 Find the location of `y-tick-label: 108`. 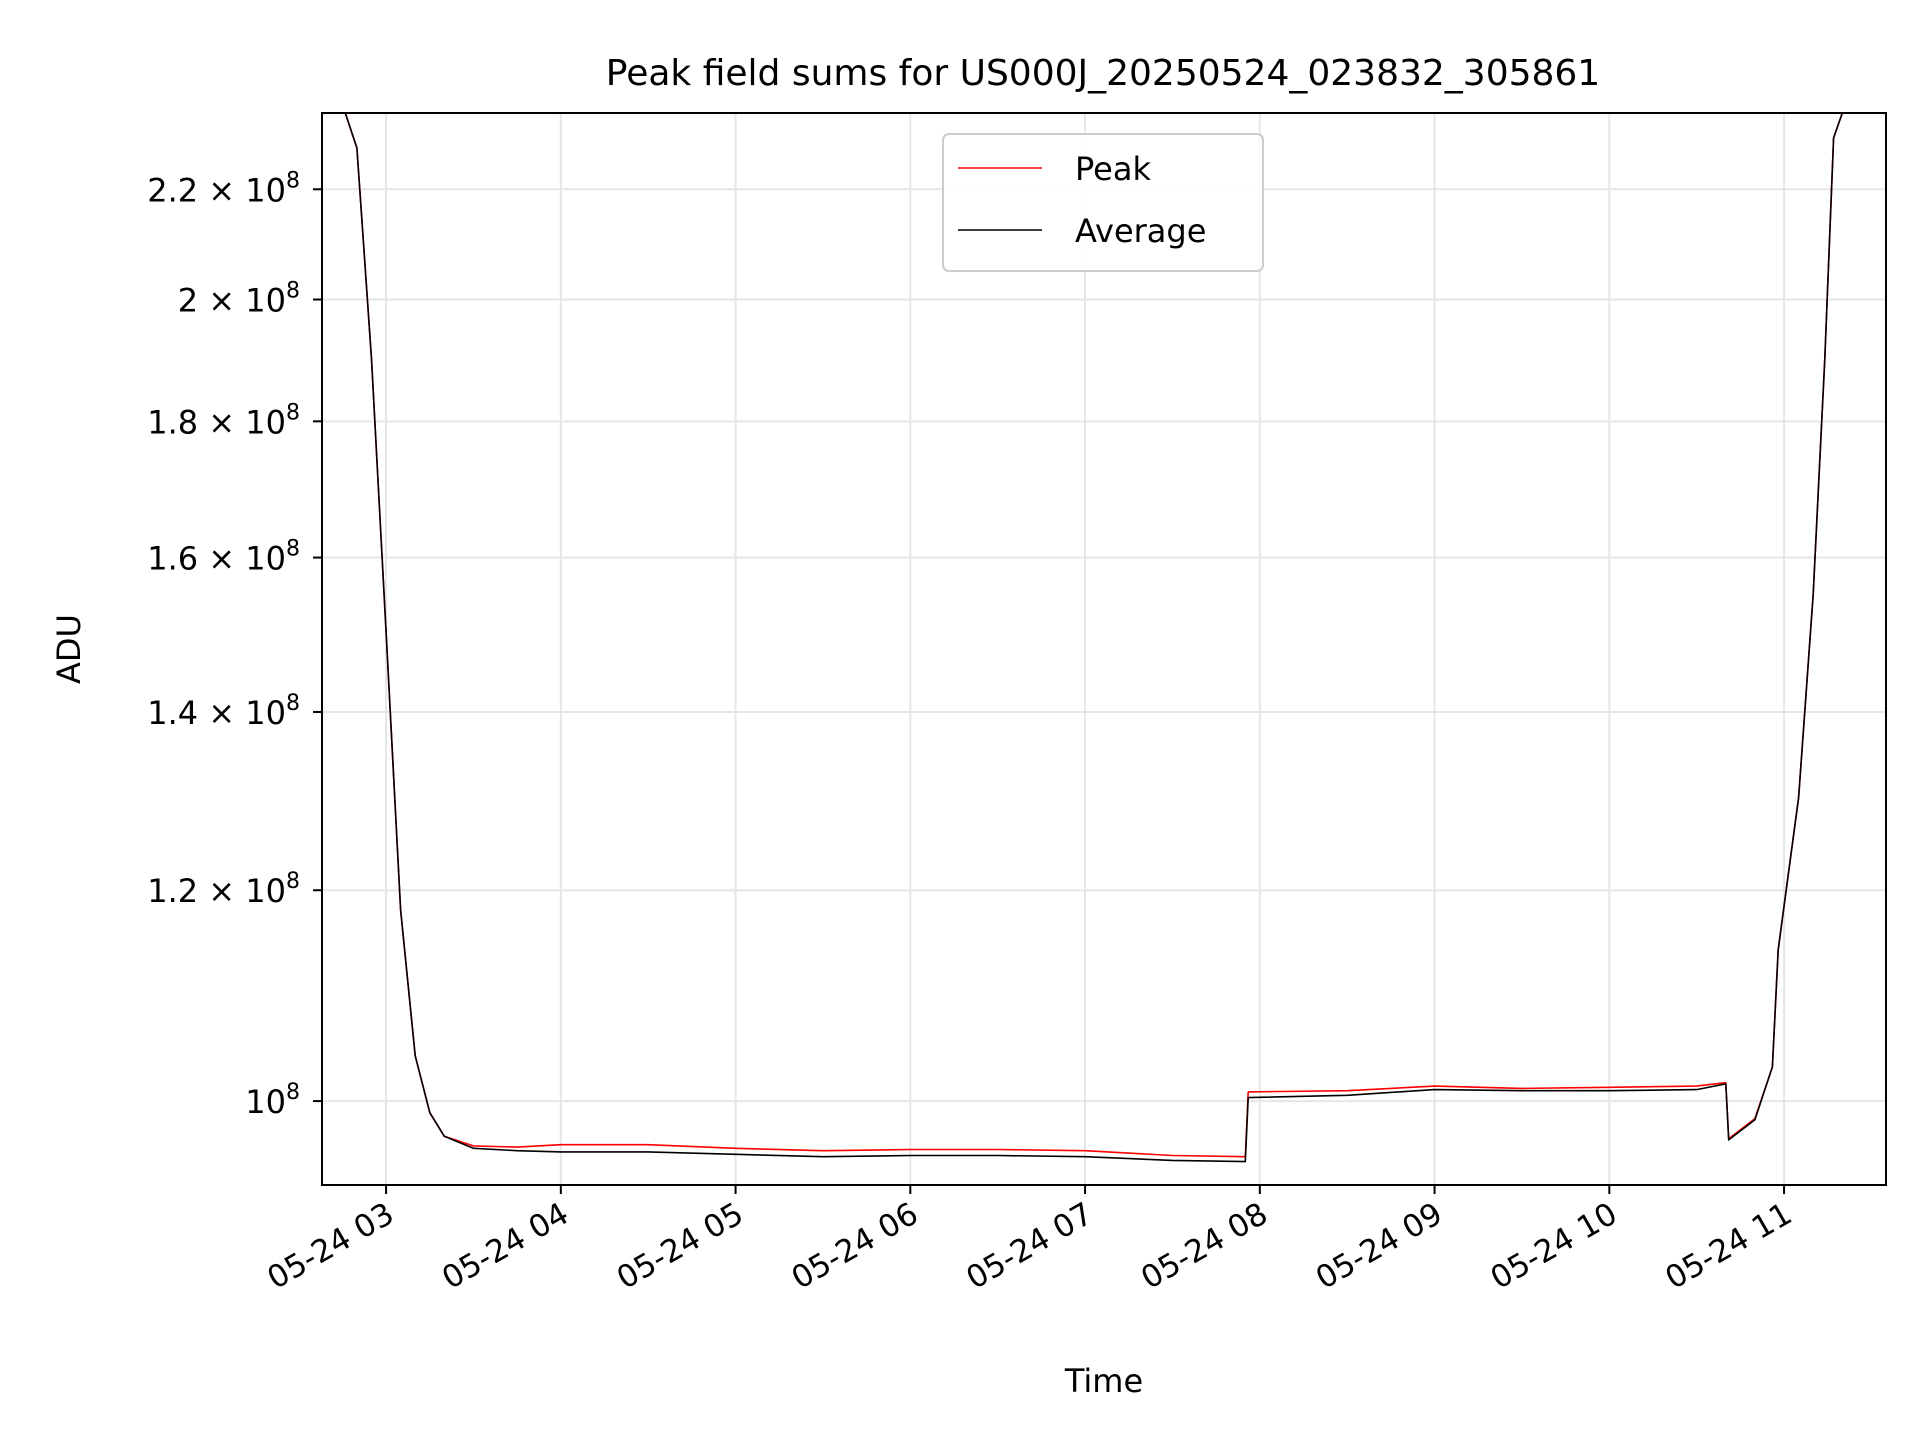

y-tick-label: 108 is located at coordinates (272, 1100).